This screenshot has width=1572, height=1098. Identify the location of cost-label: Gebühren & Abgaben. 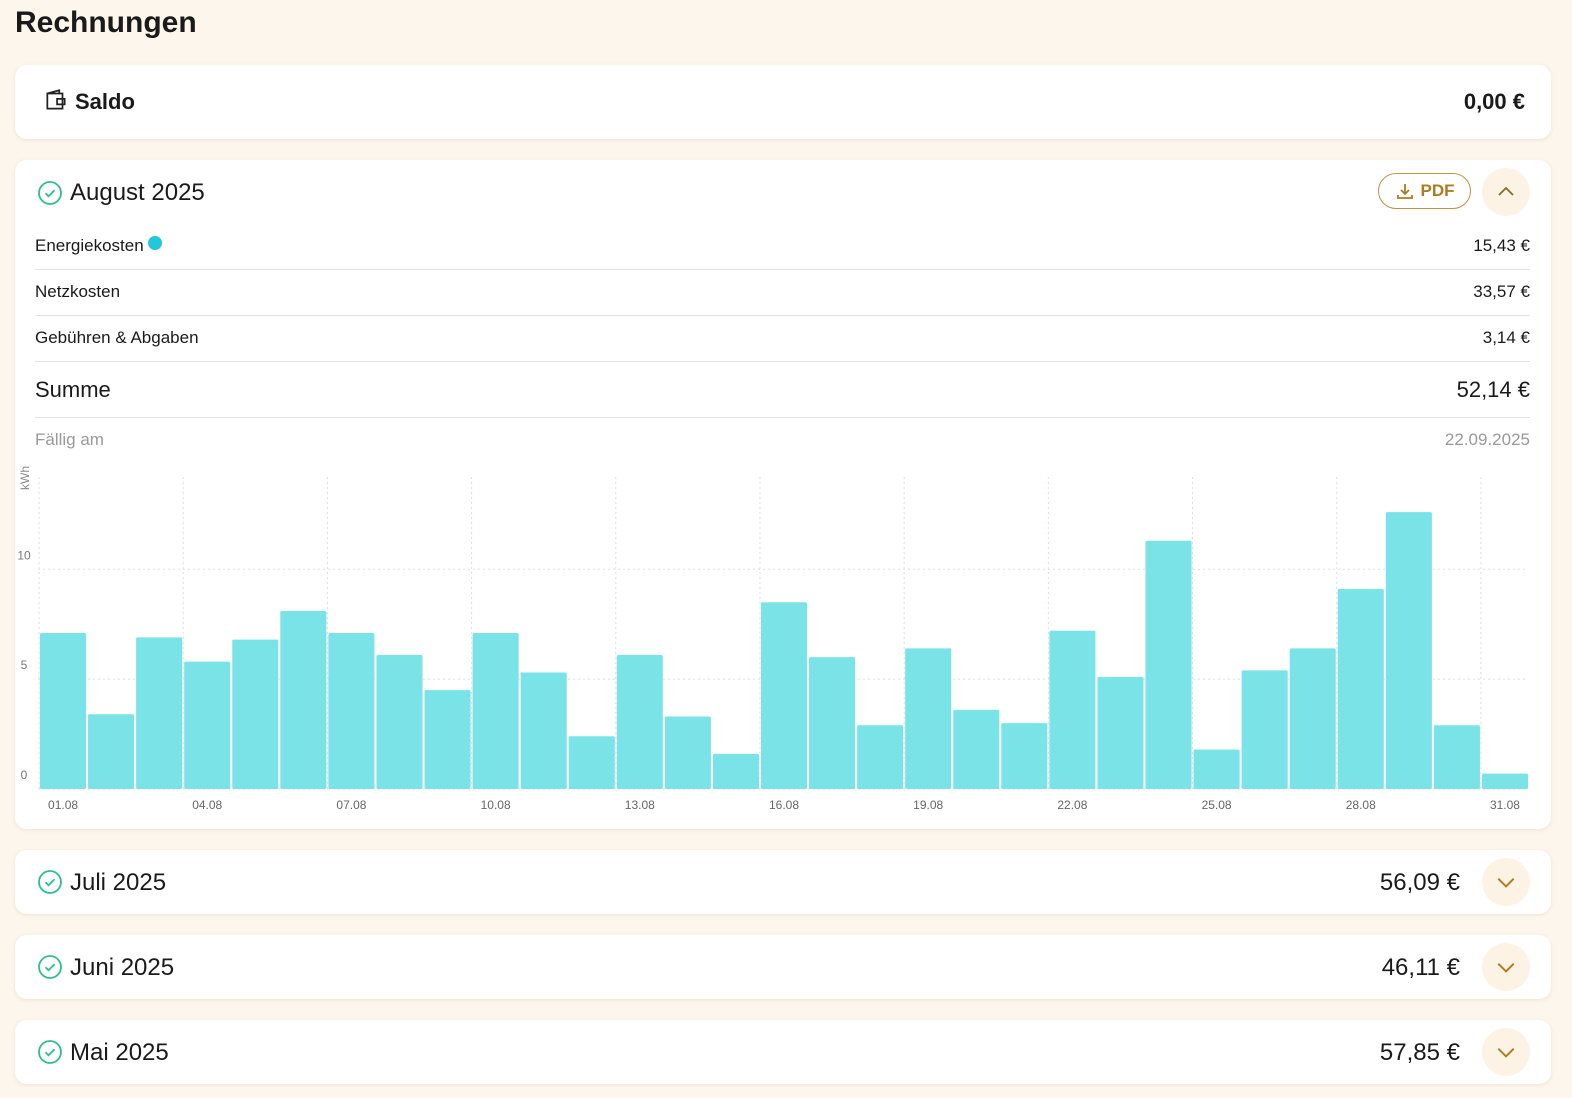
(117, 337).